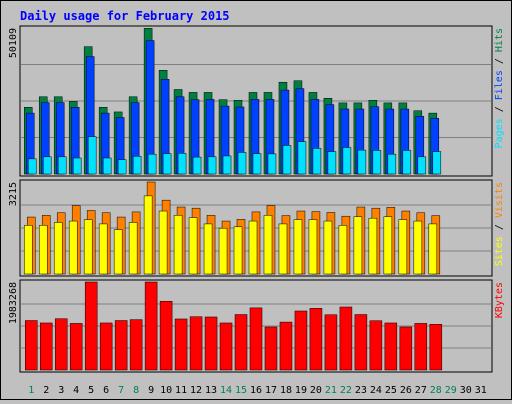 The image size is (512, 404). I want to click on day-tick-label: 19, so click(301, 390).